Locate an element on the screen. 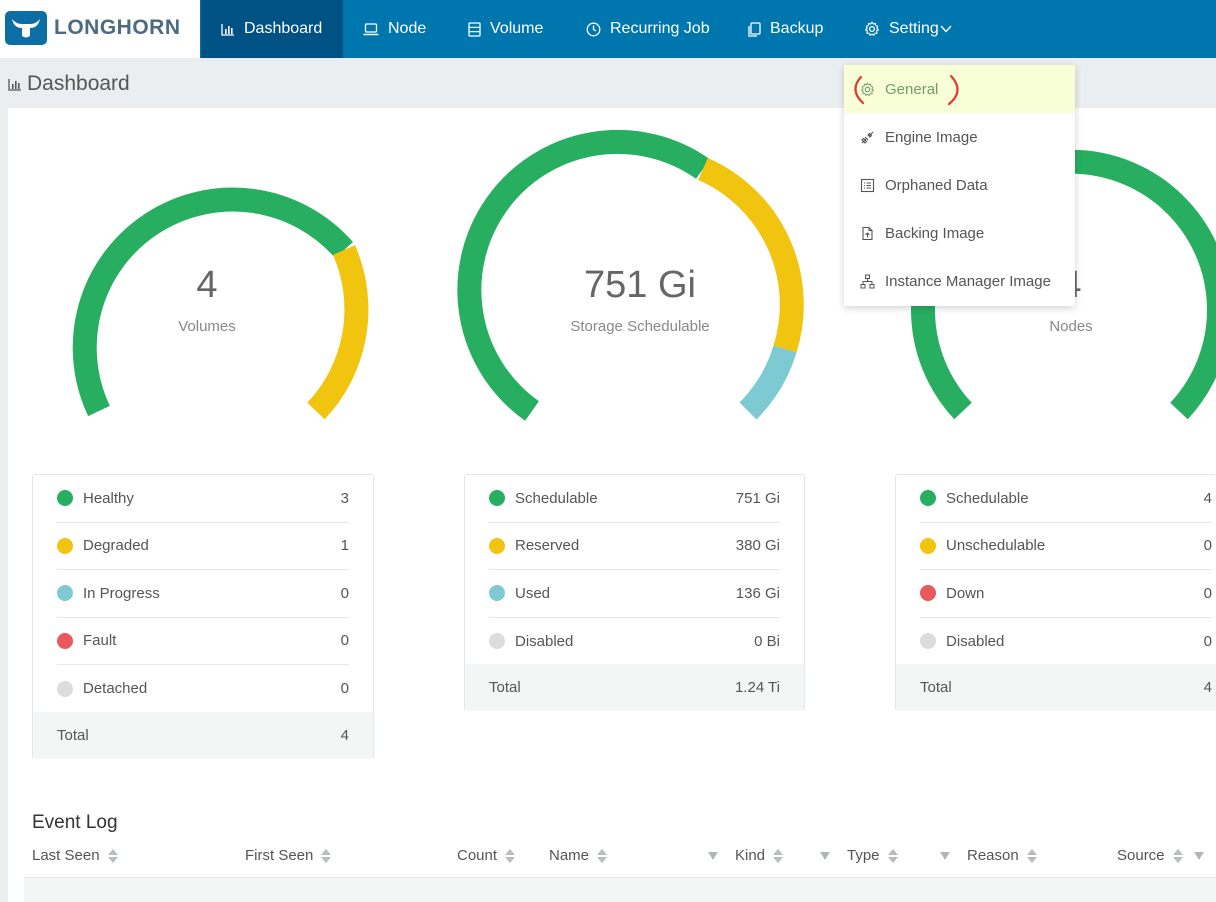  nav-backup: Backup is located at coordinates (785, 29).